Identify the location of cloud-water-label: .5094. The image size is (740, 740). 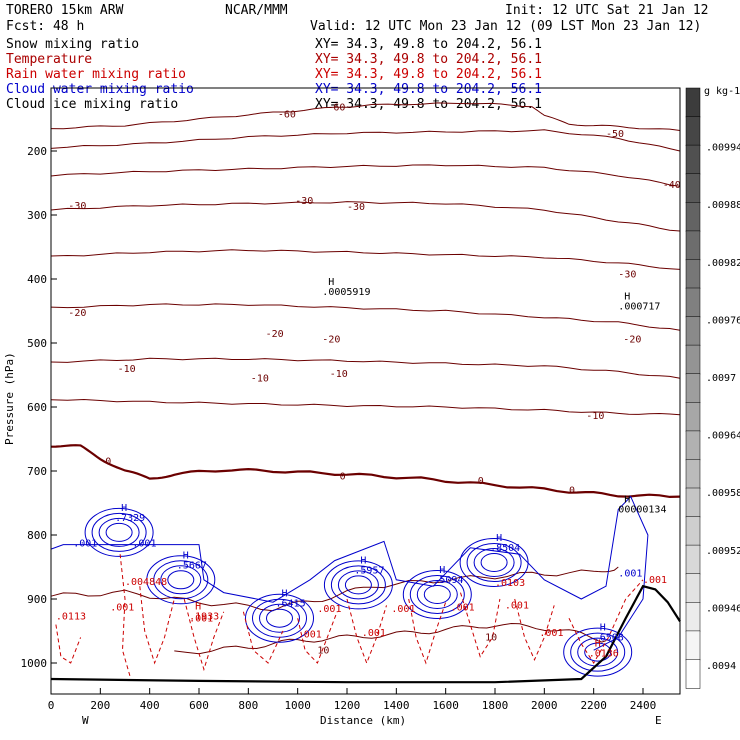
(448, 580).